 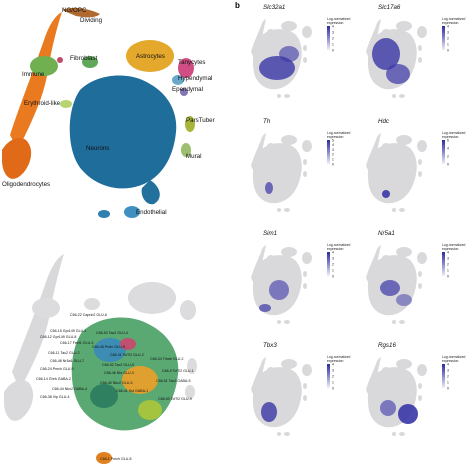 What do you see at coordinates (26, 184) in the screenshot?
I see `label-oligodendrocytes: Oligodendrocytes` at bounding box center [26, 184].